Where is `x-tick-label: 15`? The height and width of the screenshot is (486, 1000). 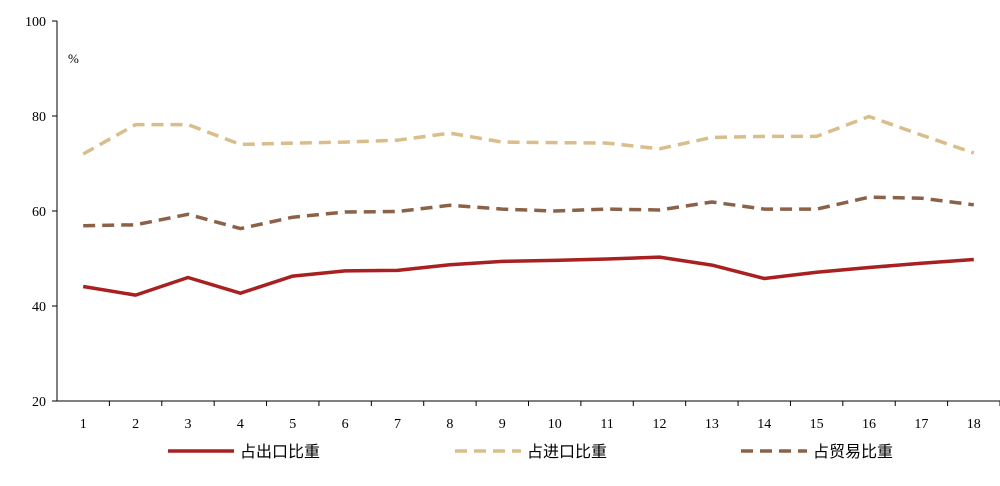
x-tick-label: 15 is located at coordinates (817, 424).